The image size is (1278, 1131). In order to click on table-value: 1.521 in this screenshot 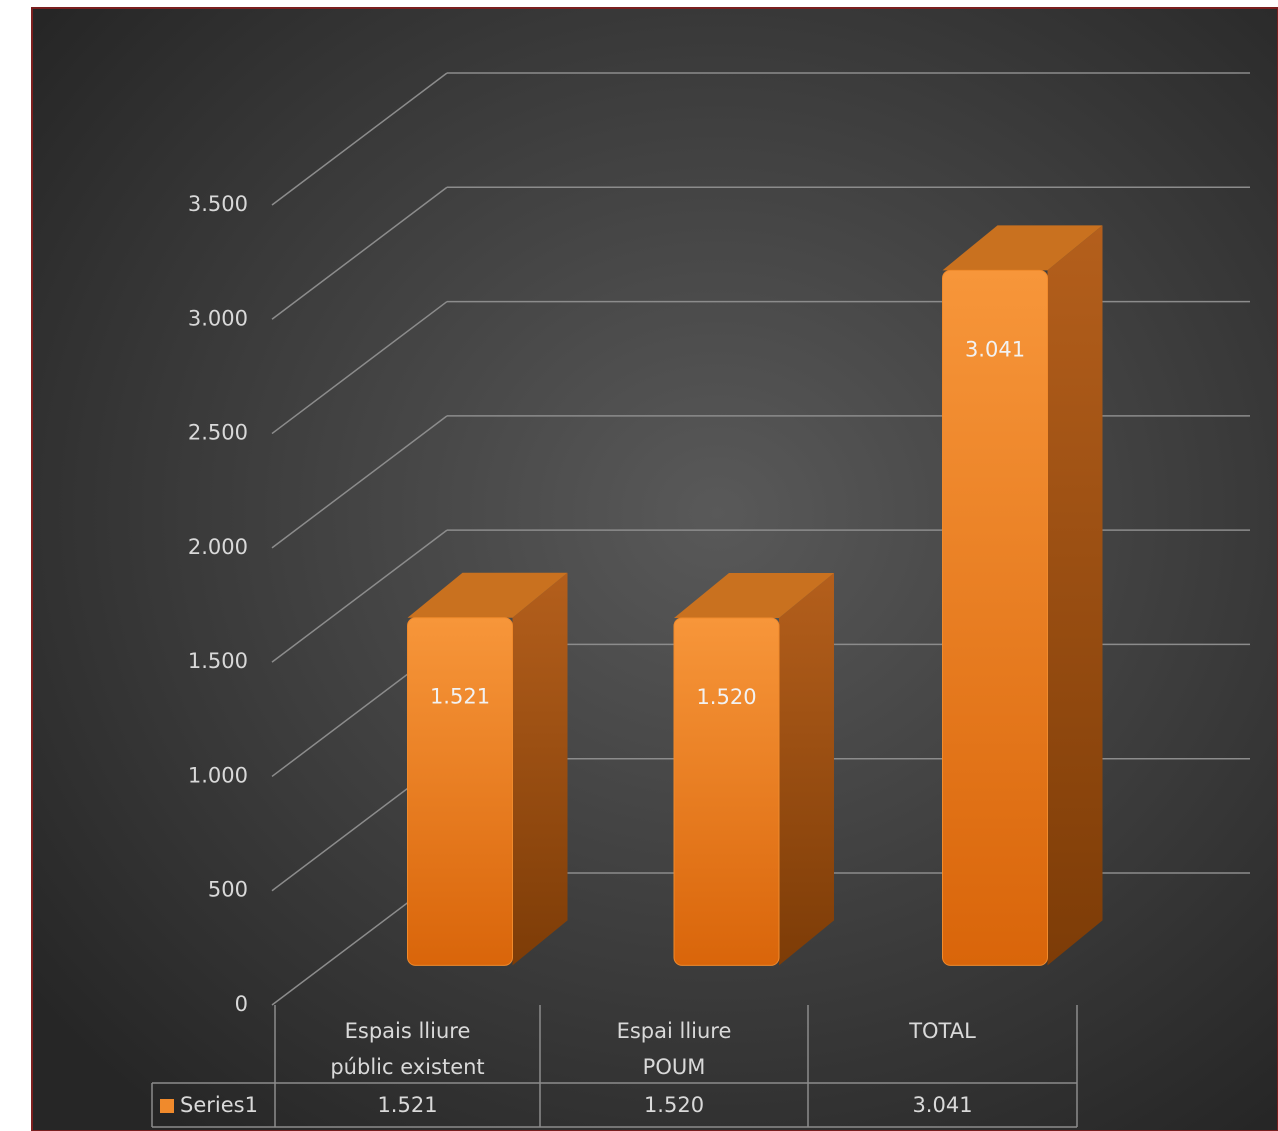, I will do `click(407, 1105)`.